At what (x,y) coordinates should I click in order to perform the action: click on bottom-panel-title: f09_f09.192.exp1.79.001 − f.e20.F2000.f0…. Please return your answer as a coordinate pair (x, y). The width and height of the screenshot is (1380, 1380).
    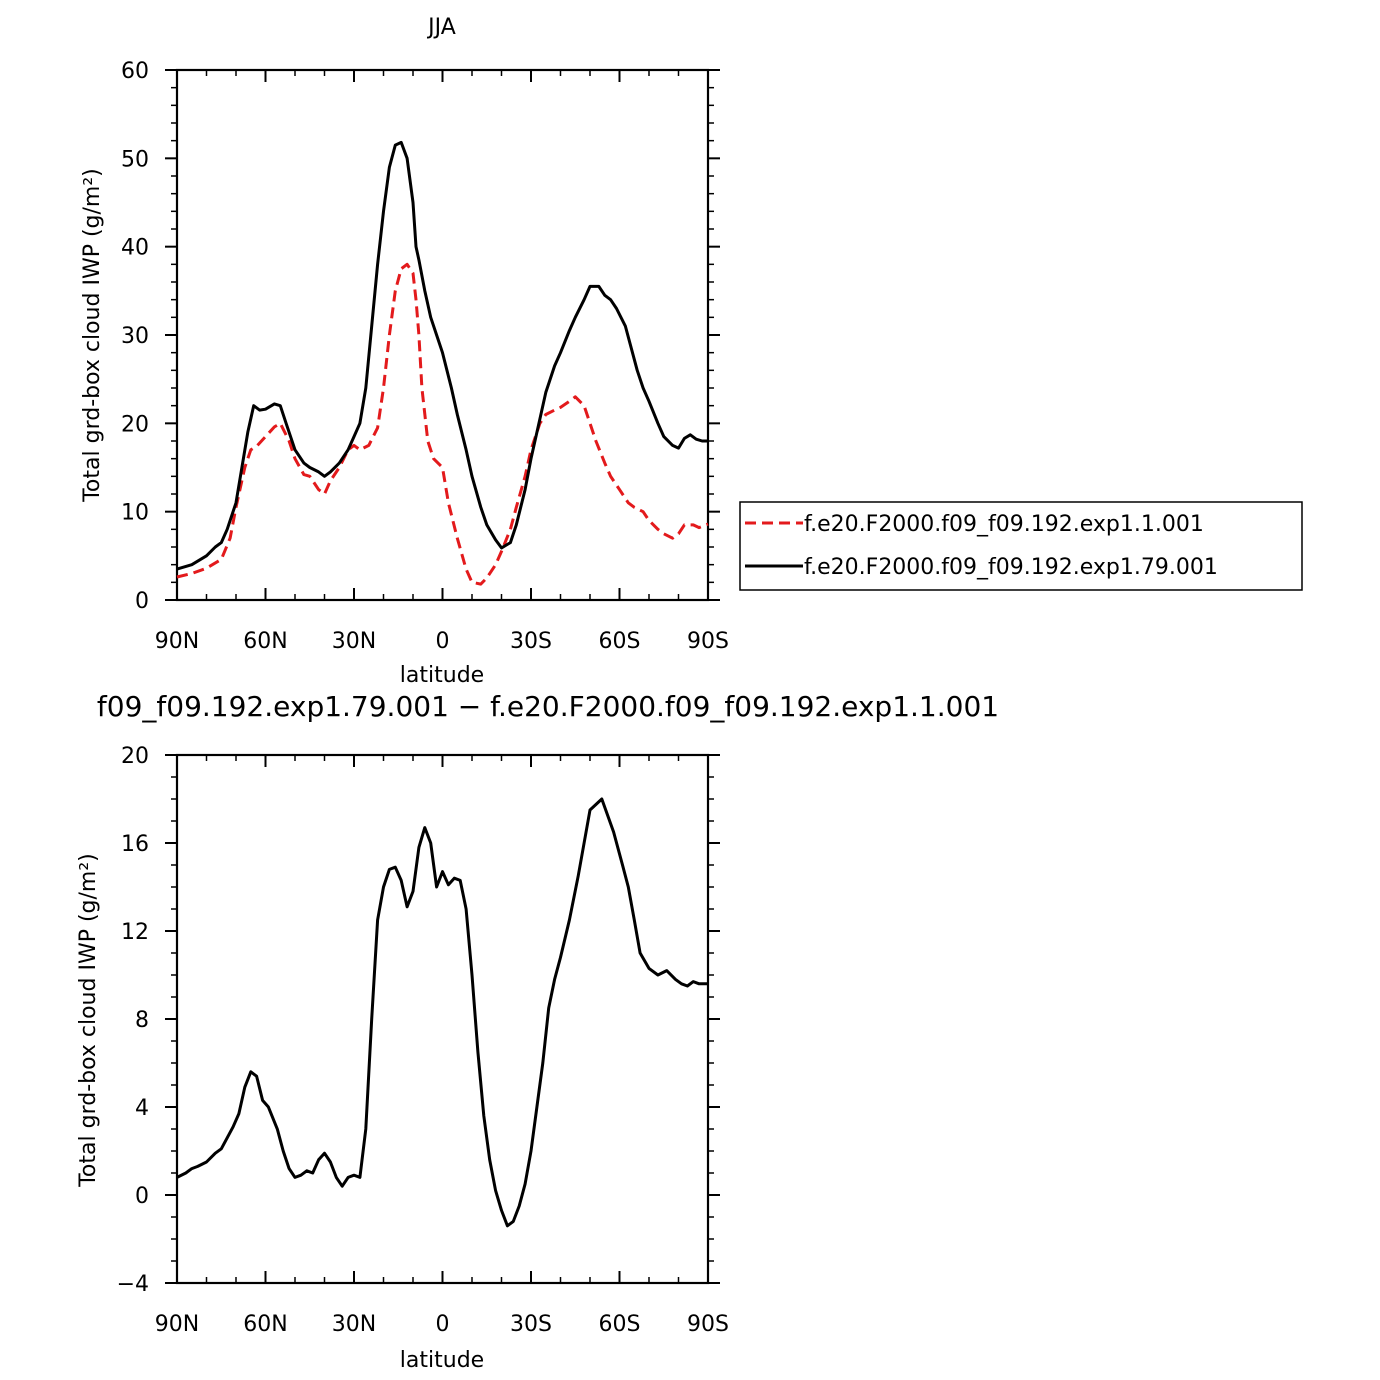
    Looking at the image, I should click on (548, 706).